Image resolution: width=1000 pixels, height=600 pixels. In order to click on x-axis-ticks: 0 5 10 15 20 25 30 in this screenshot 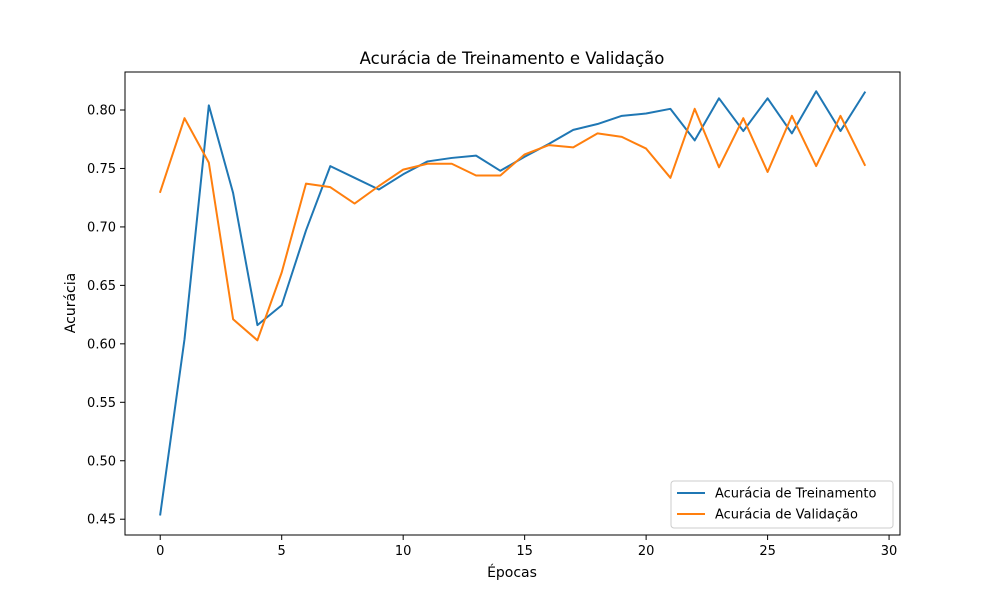, I will do `click(526, 547)`.